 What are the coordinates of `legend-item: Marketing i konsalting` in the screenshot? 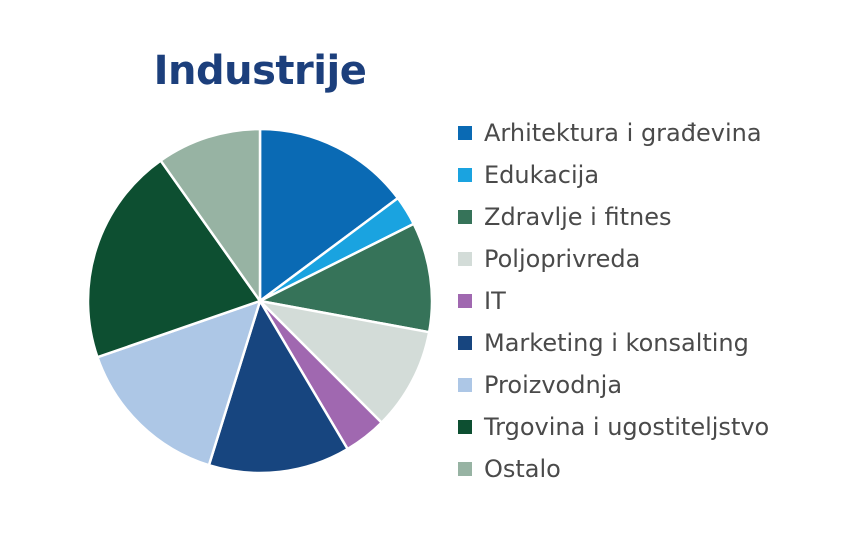 It's located at (613, 343).